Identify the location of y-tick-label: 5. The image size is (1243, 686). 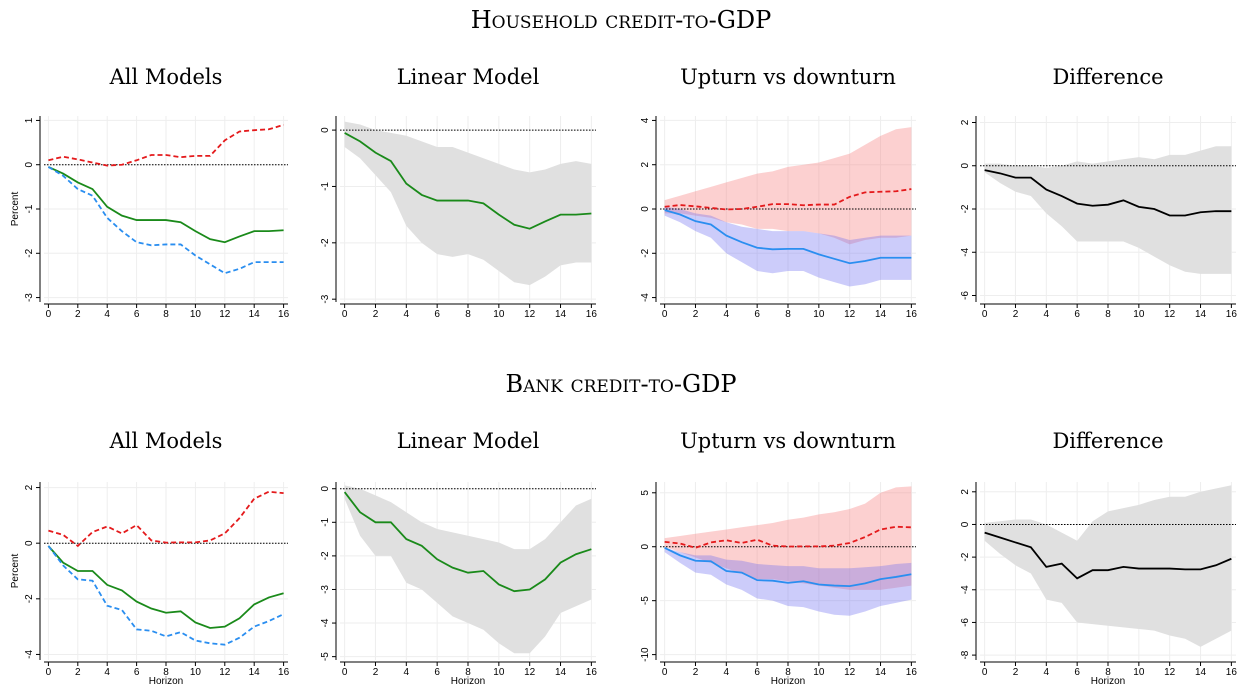
(645, 493).